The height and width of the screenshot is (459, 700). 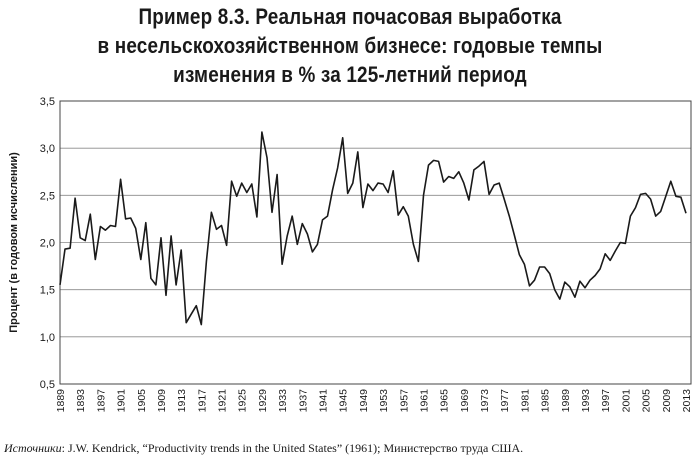 What do you see at coordinates (33, 448) in the screenshot?
I see `source-label: Источники` at bounding box center [33, 448].